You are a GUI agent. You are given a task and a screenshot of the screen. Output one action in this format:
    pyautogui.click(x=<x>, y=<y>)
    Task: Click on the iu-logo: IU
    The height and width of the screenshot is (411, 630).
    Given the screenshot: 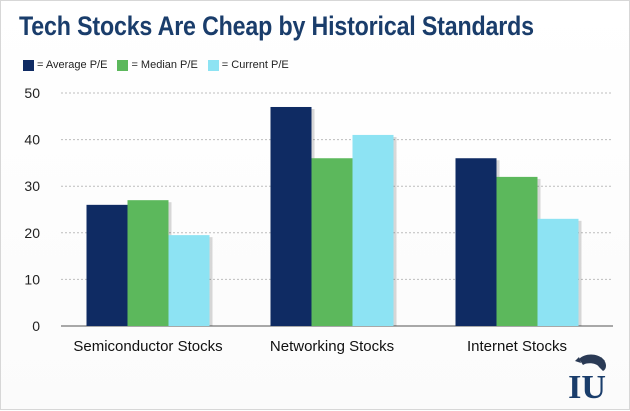 What is the action you would take?
    pyautogui.click(x=587, y=379)
    